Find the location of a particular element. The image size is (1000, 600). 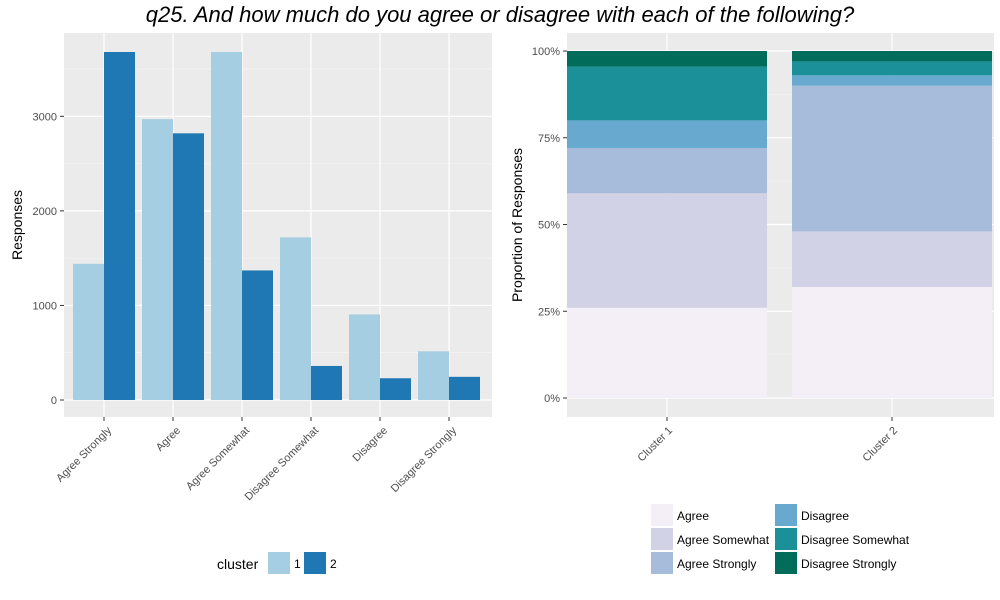

legend-title: cluster is located at coordinates (238, 564).